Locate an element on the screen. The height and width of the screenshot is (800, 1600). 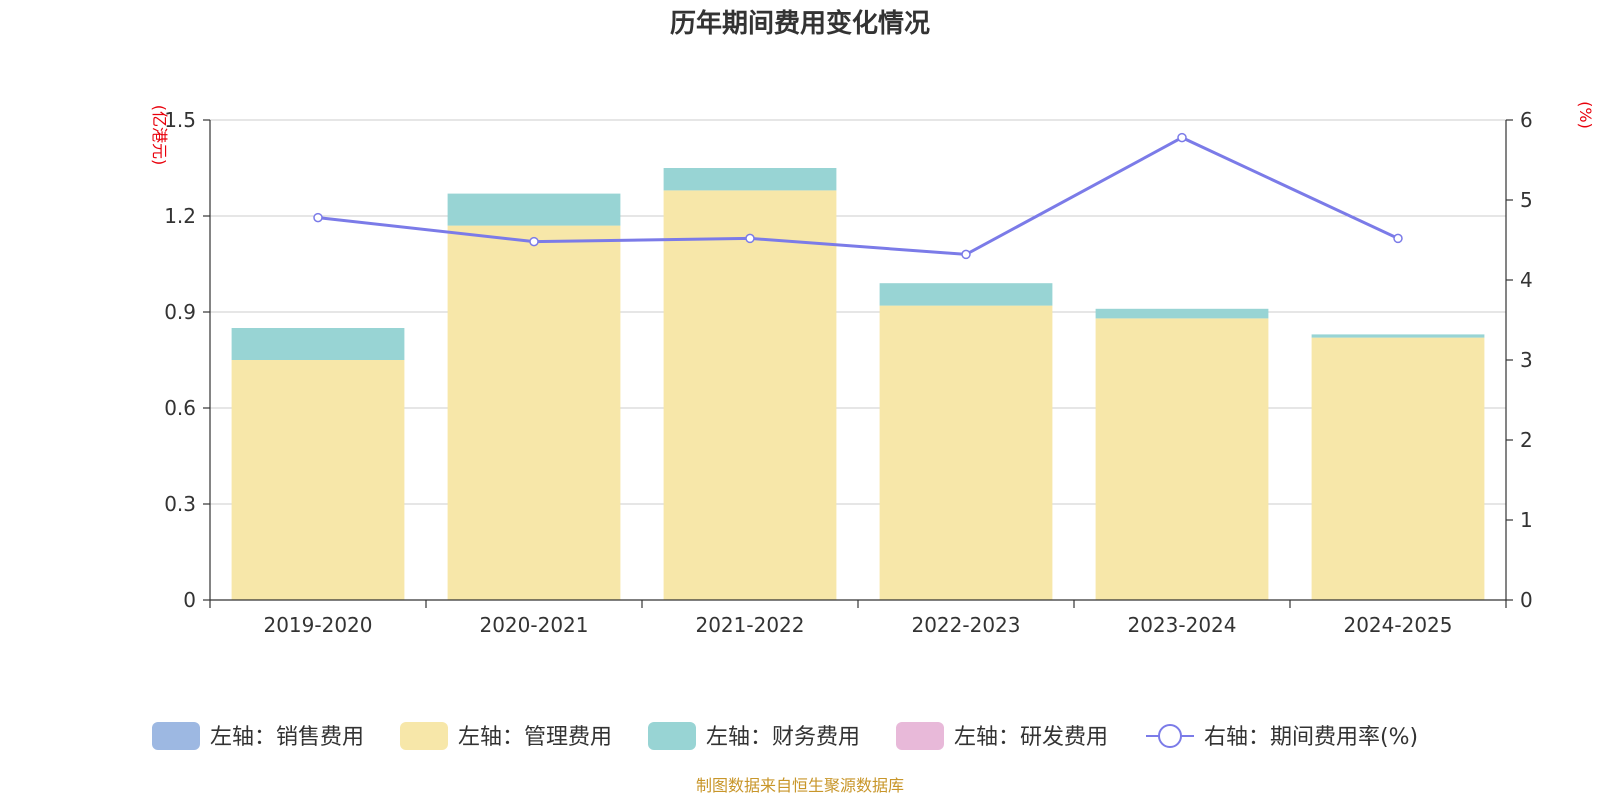
x-axis-tick-label: 2024-2025 is located at coordinates (1397, 625).